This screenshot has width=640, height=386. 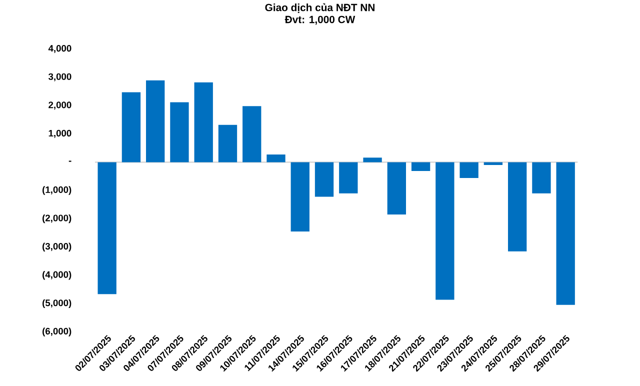 I want to click on y-tick-label: 3,000, so click(x=60, y=77).